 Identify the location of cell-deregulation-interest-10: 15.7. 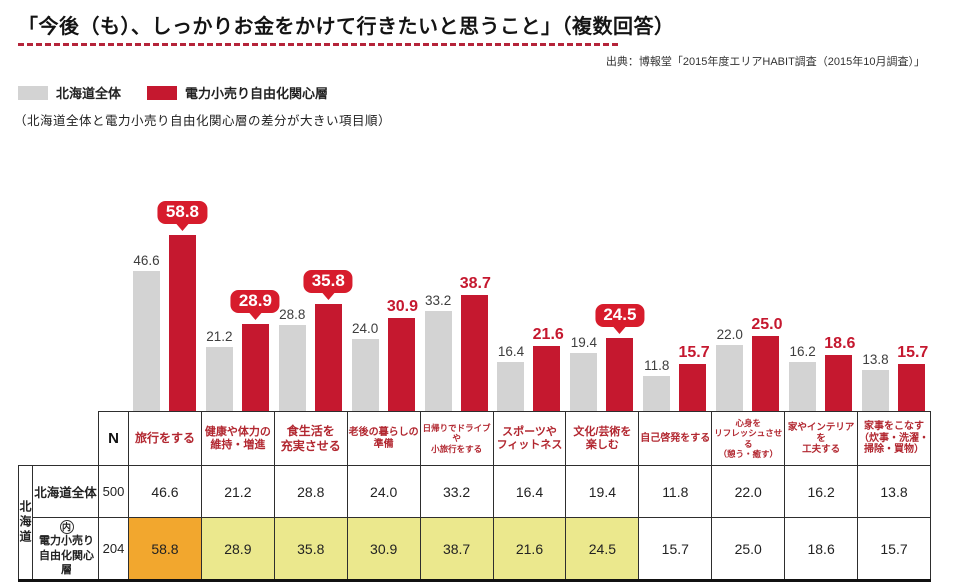
(894, 549).